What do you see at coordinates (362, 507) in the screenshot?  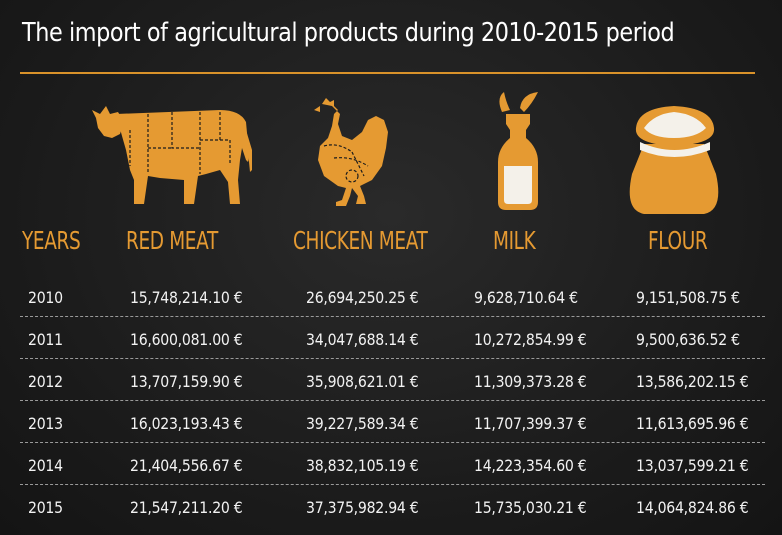 I see `chicken-meat-cell: 37,375,982.94 €` at bounding box center [362, 507].